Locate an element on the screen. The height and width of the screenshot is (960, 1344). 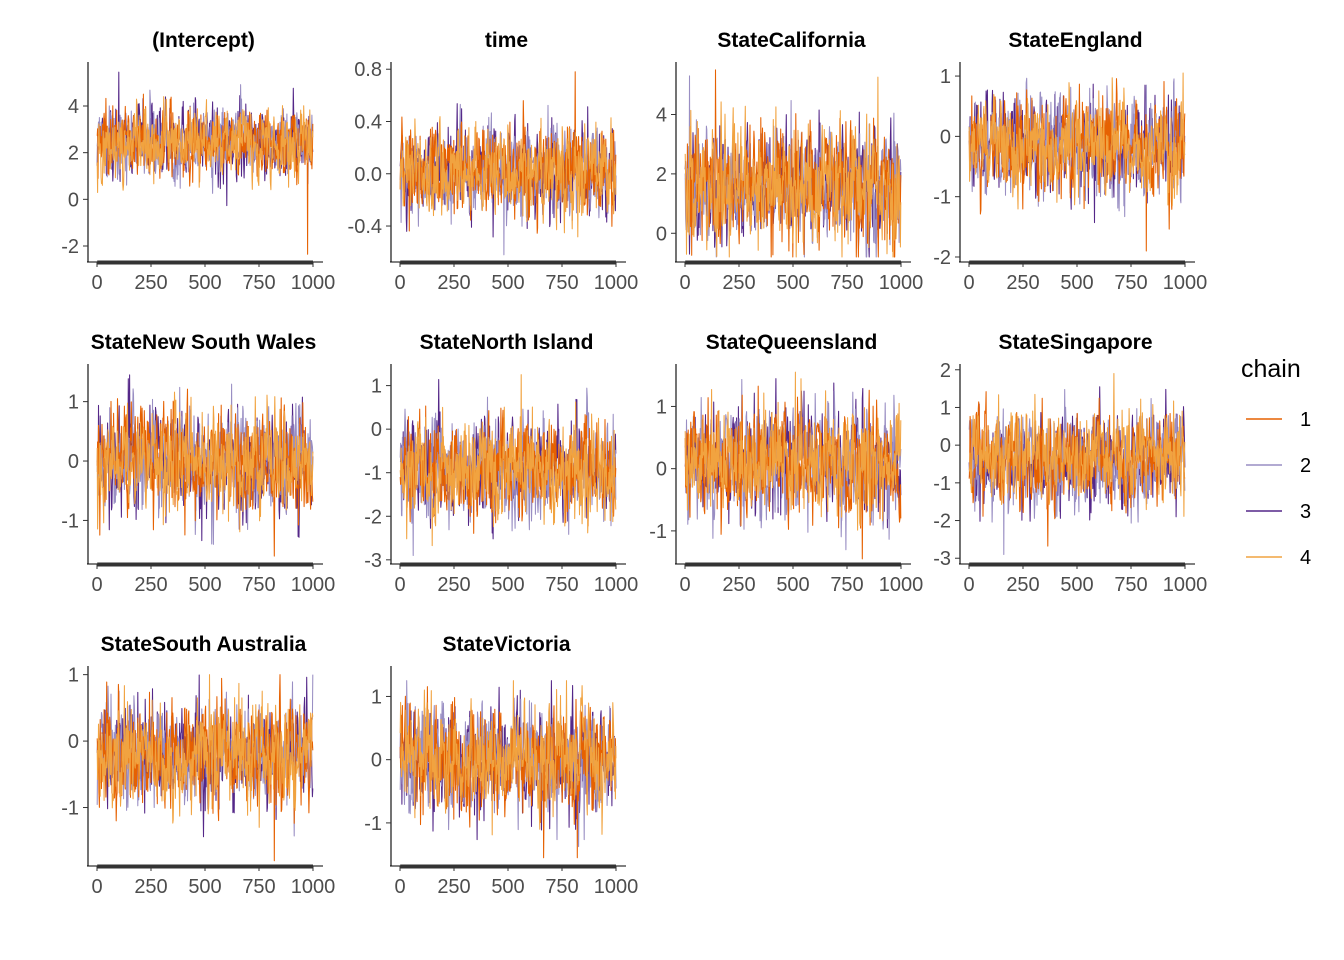
facet-panel: StateNew South Wales -1 0 1 0 250 500 750 1000 is located at coordinates (198, 463).